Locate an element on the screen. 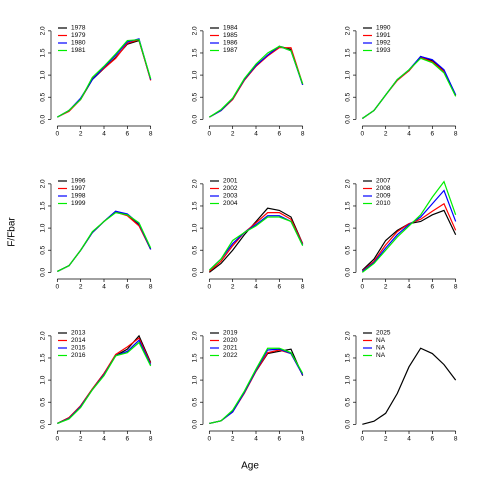 This screenshot has width=480, height=480. legend-label: 1980 is located at coordinates (78, 43).